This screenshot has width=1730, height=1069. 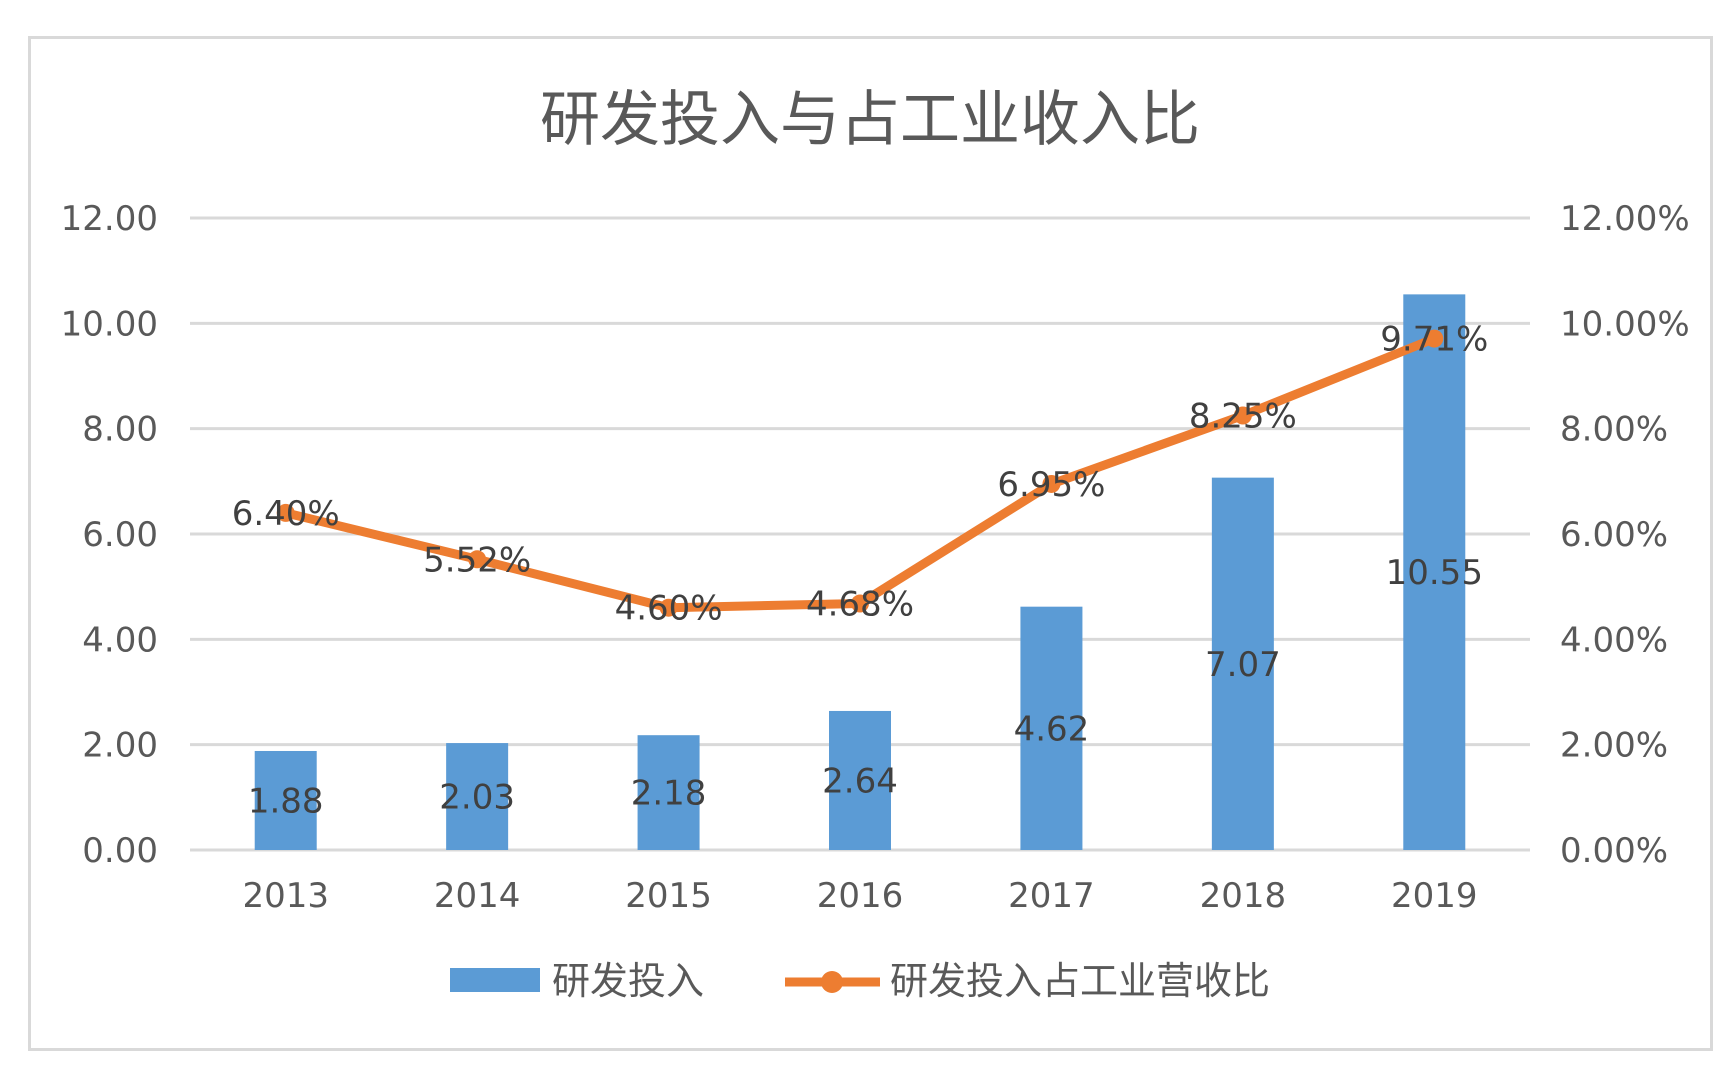 I want to click on y-right-tick-label: 4.00%, so click(x=1614, y=640).